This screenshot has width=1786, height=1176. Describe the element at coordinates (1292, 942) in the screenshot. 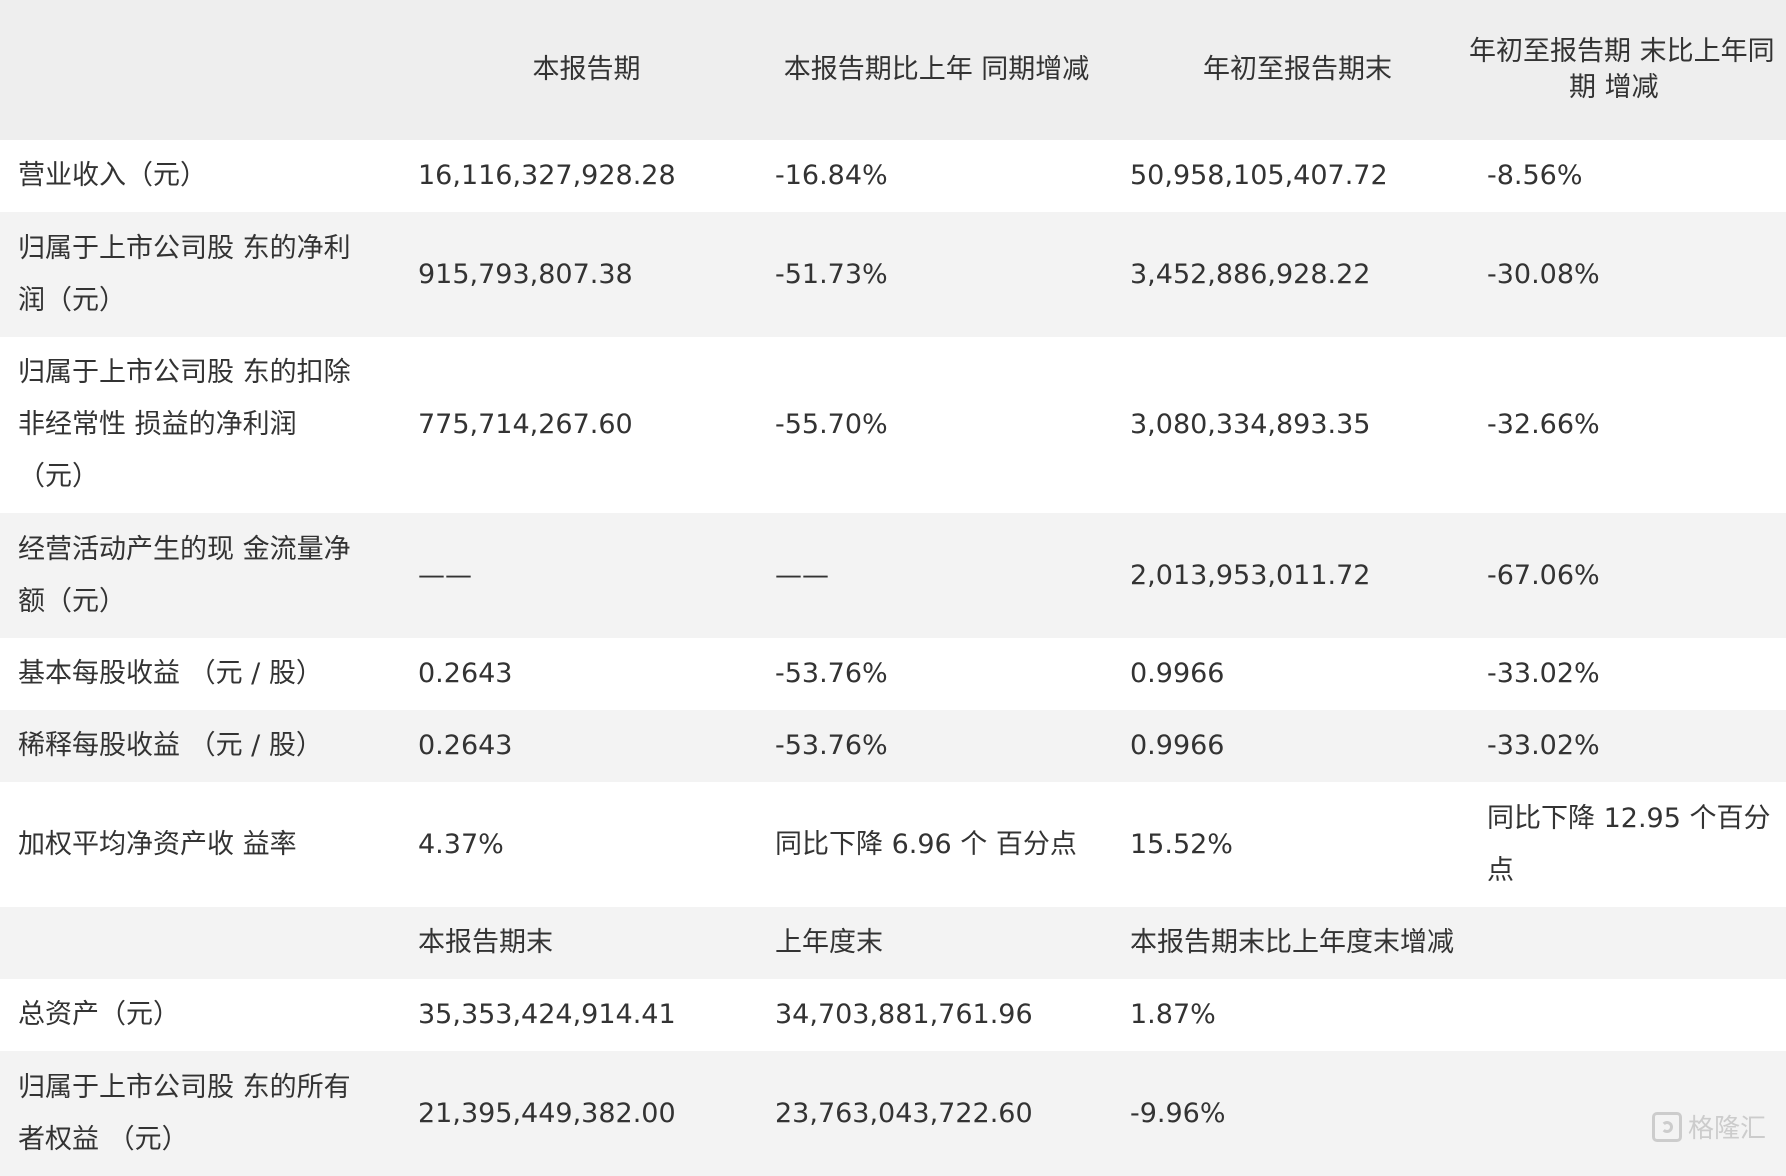

I see `subheader-change: 本报告期末比上年度末增减` at that location.